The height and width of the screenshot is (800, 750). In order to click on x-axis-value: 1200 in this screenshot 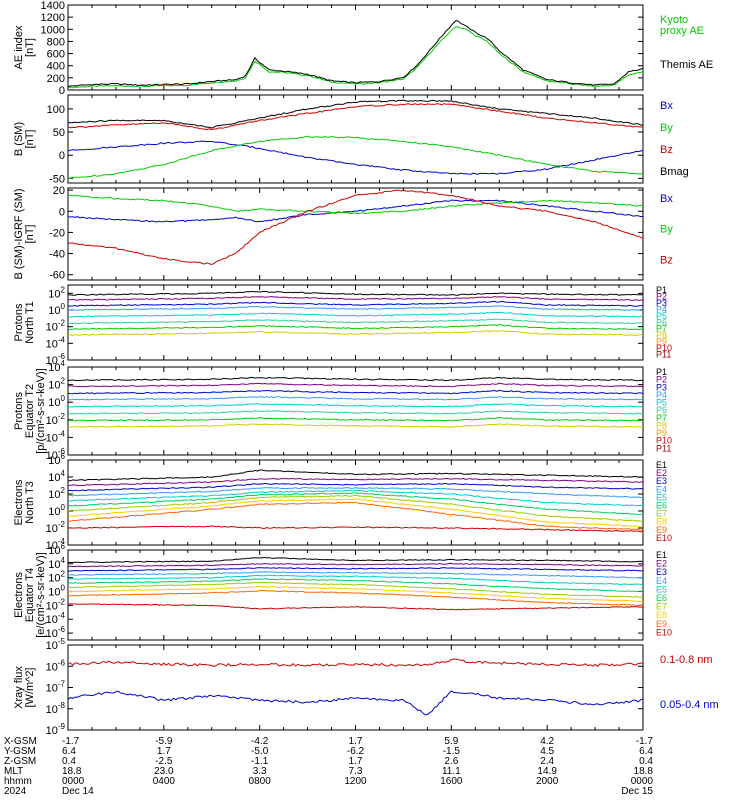, I will do `click(355, 781)`.